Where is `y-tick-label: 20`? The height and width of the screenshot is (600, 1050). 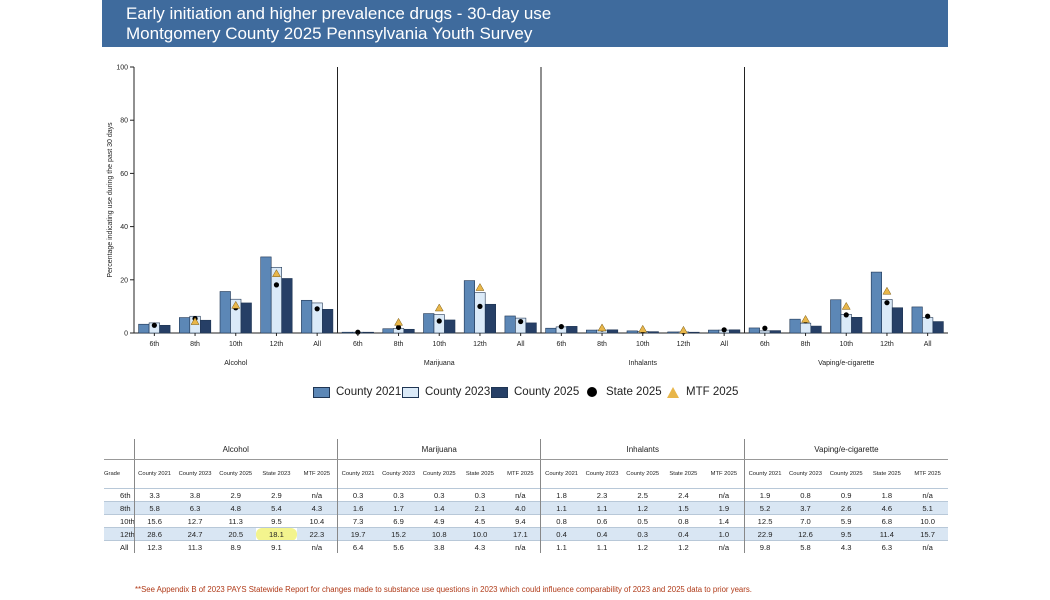
y-tick-label: 20 is located at coordinates (124, 280).